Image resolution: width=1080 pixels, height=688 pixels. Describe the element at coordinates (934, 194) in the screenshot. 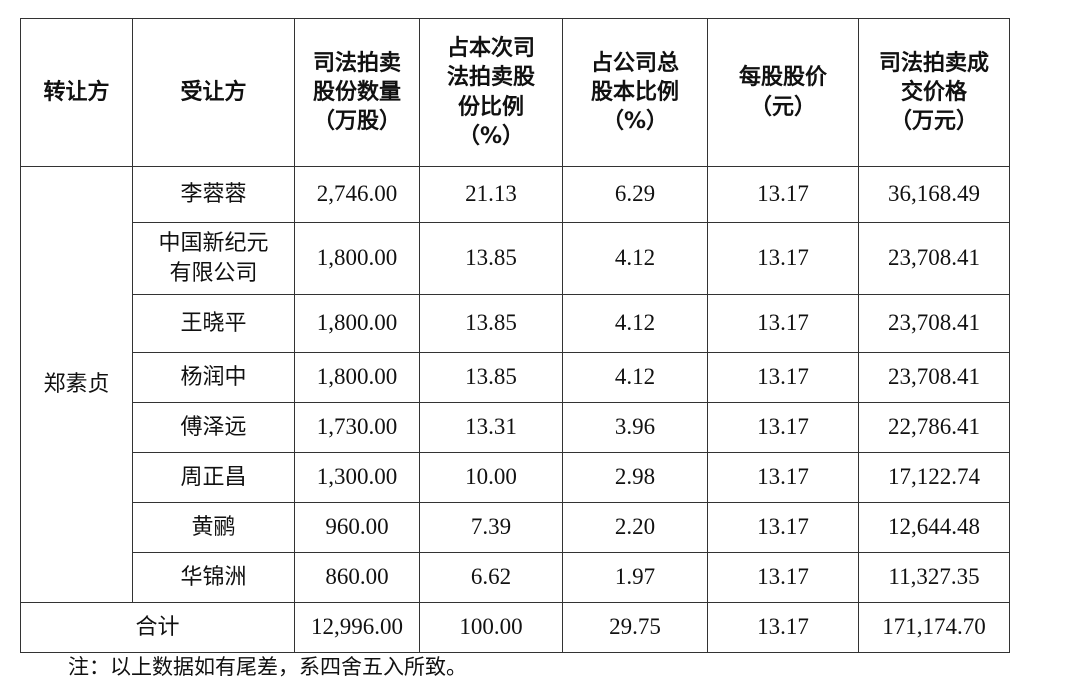

I see `amount-cell: 36,168.49` at that location.